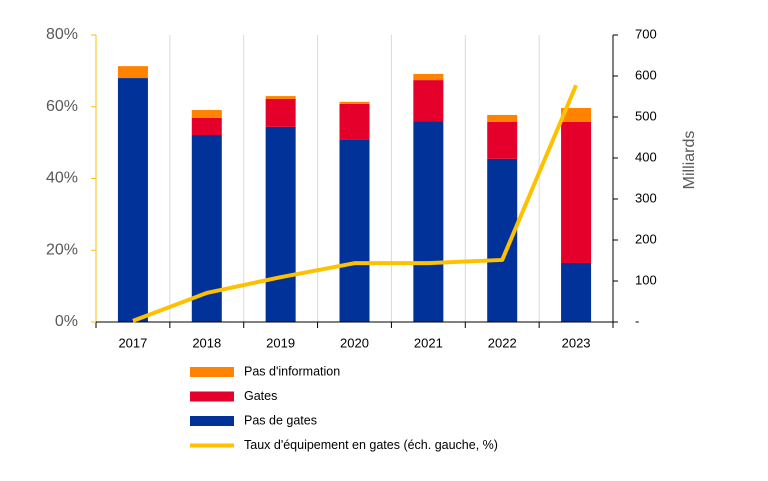 The width and height of the screenshot is (768, 481). Describe the element at coordinates (646, 74) in the screenshot. I see `y2-tick-label: 600` at that location.